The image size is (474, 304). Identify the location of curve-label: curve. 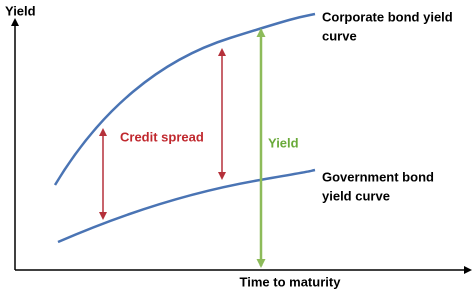
(339, 35).